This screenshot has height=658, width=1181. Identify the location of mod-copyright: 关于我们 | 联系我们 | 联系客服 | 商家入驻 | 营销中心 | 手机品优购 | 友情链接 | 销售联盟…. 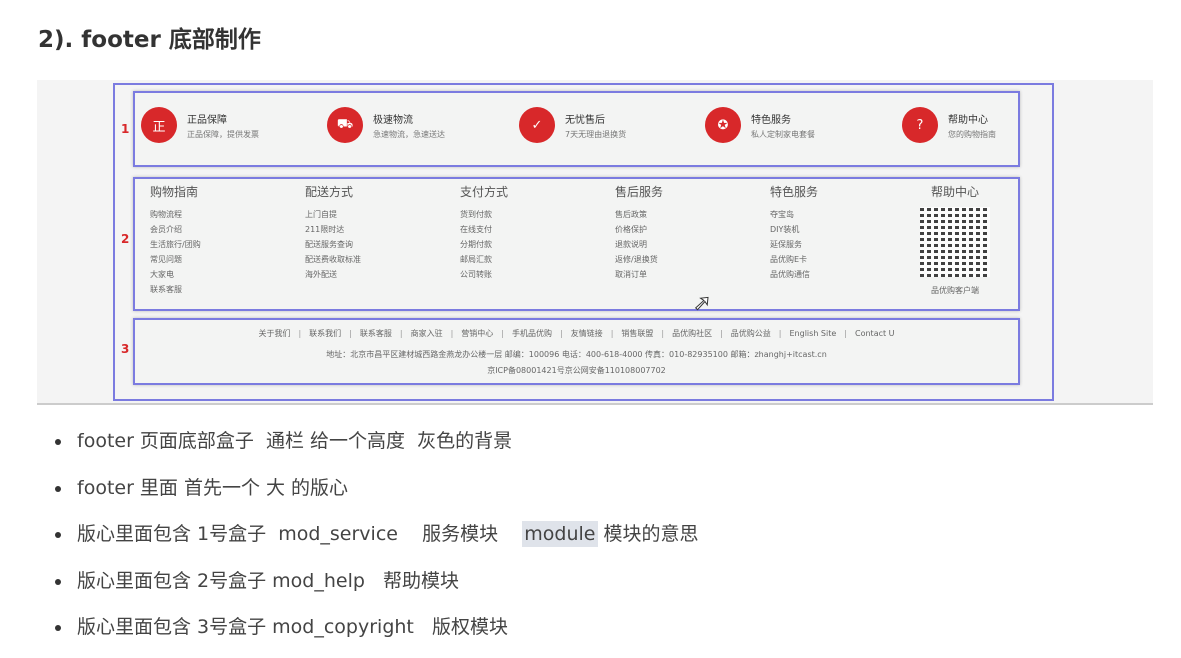
(576, 351).